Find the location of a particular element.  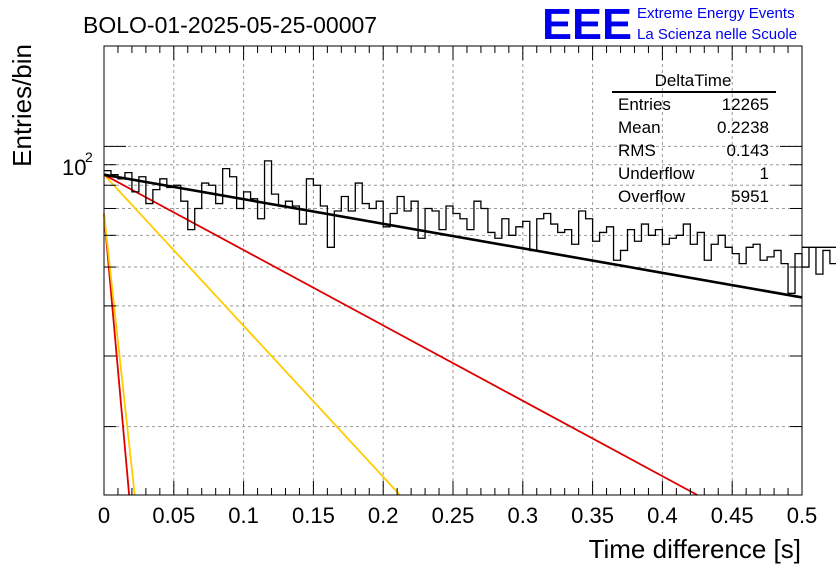

x-tick-label: 0.05 is located at coordinates (173, 515).